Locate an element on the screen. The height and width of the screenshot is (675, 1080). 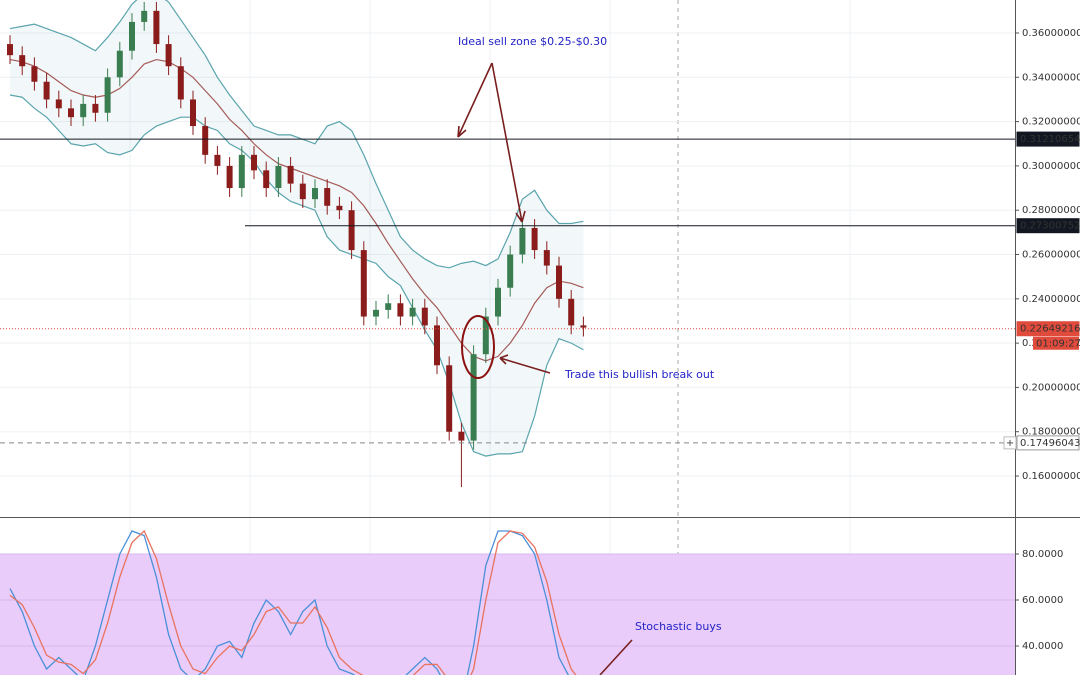
y-tick-label: 60.0000 is located at coordinates (1042, 600).